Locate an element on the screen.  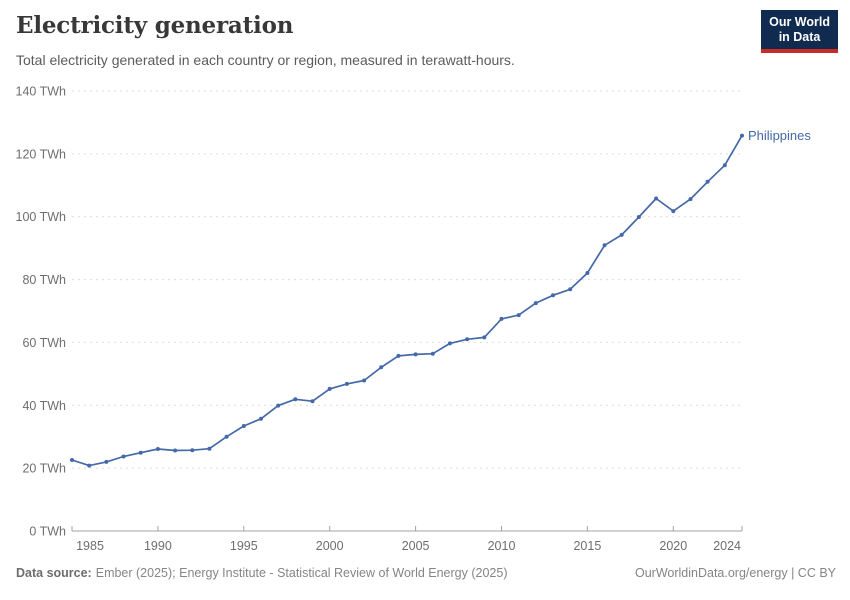
y-tick-label: 120 TWh is located at coordinates (41, 154).